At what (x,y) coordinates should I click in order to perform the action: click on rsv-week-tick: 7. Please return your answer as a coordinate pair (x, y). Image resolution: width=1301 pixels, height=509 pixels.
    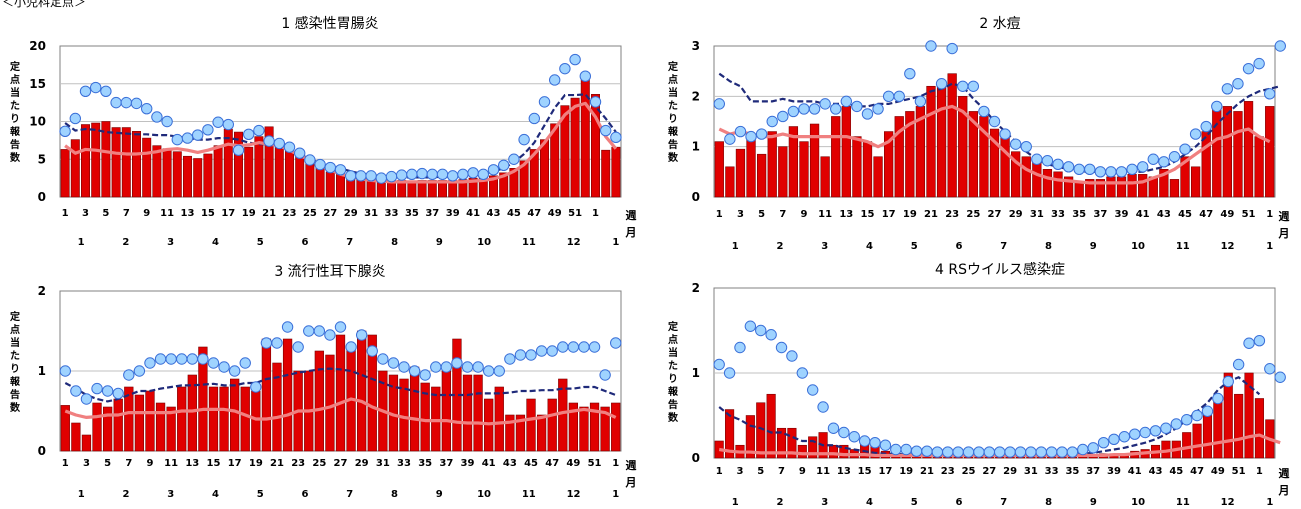
    Looking at the image, I should click on (781, 471).